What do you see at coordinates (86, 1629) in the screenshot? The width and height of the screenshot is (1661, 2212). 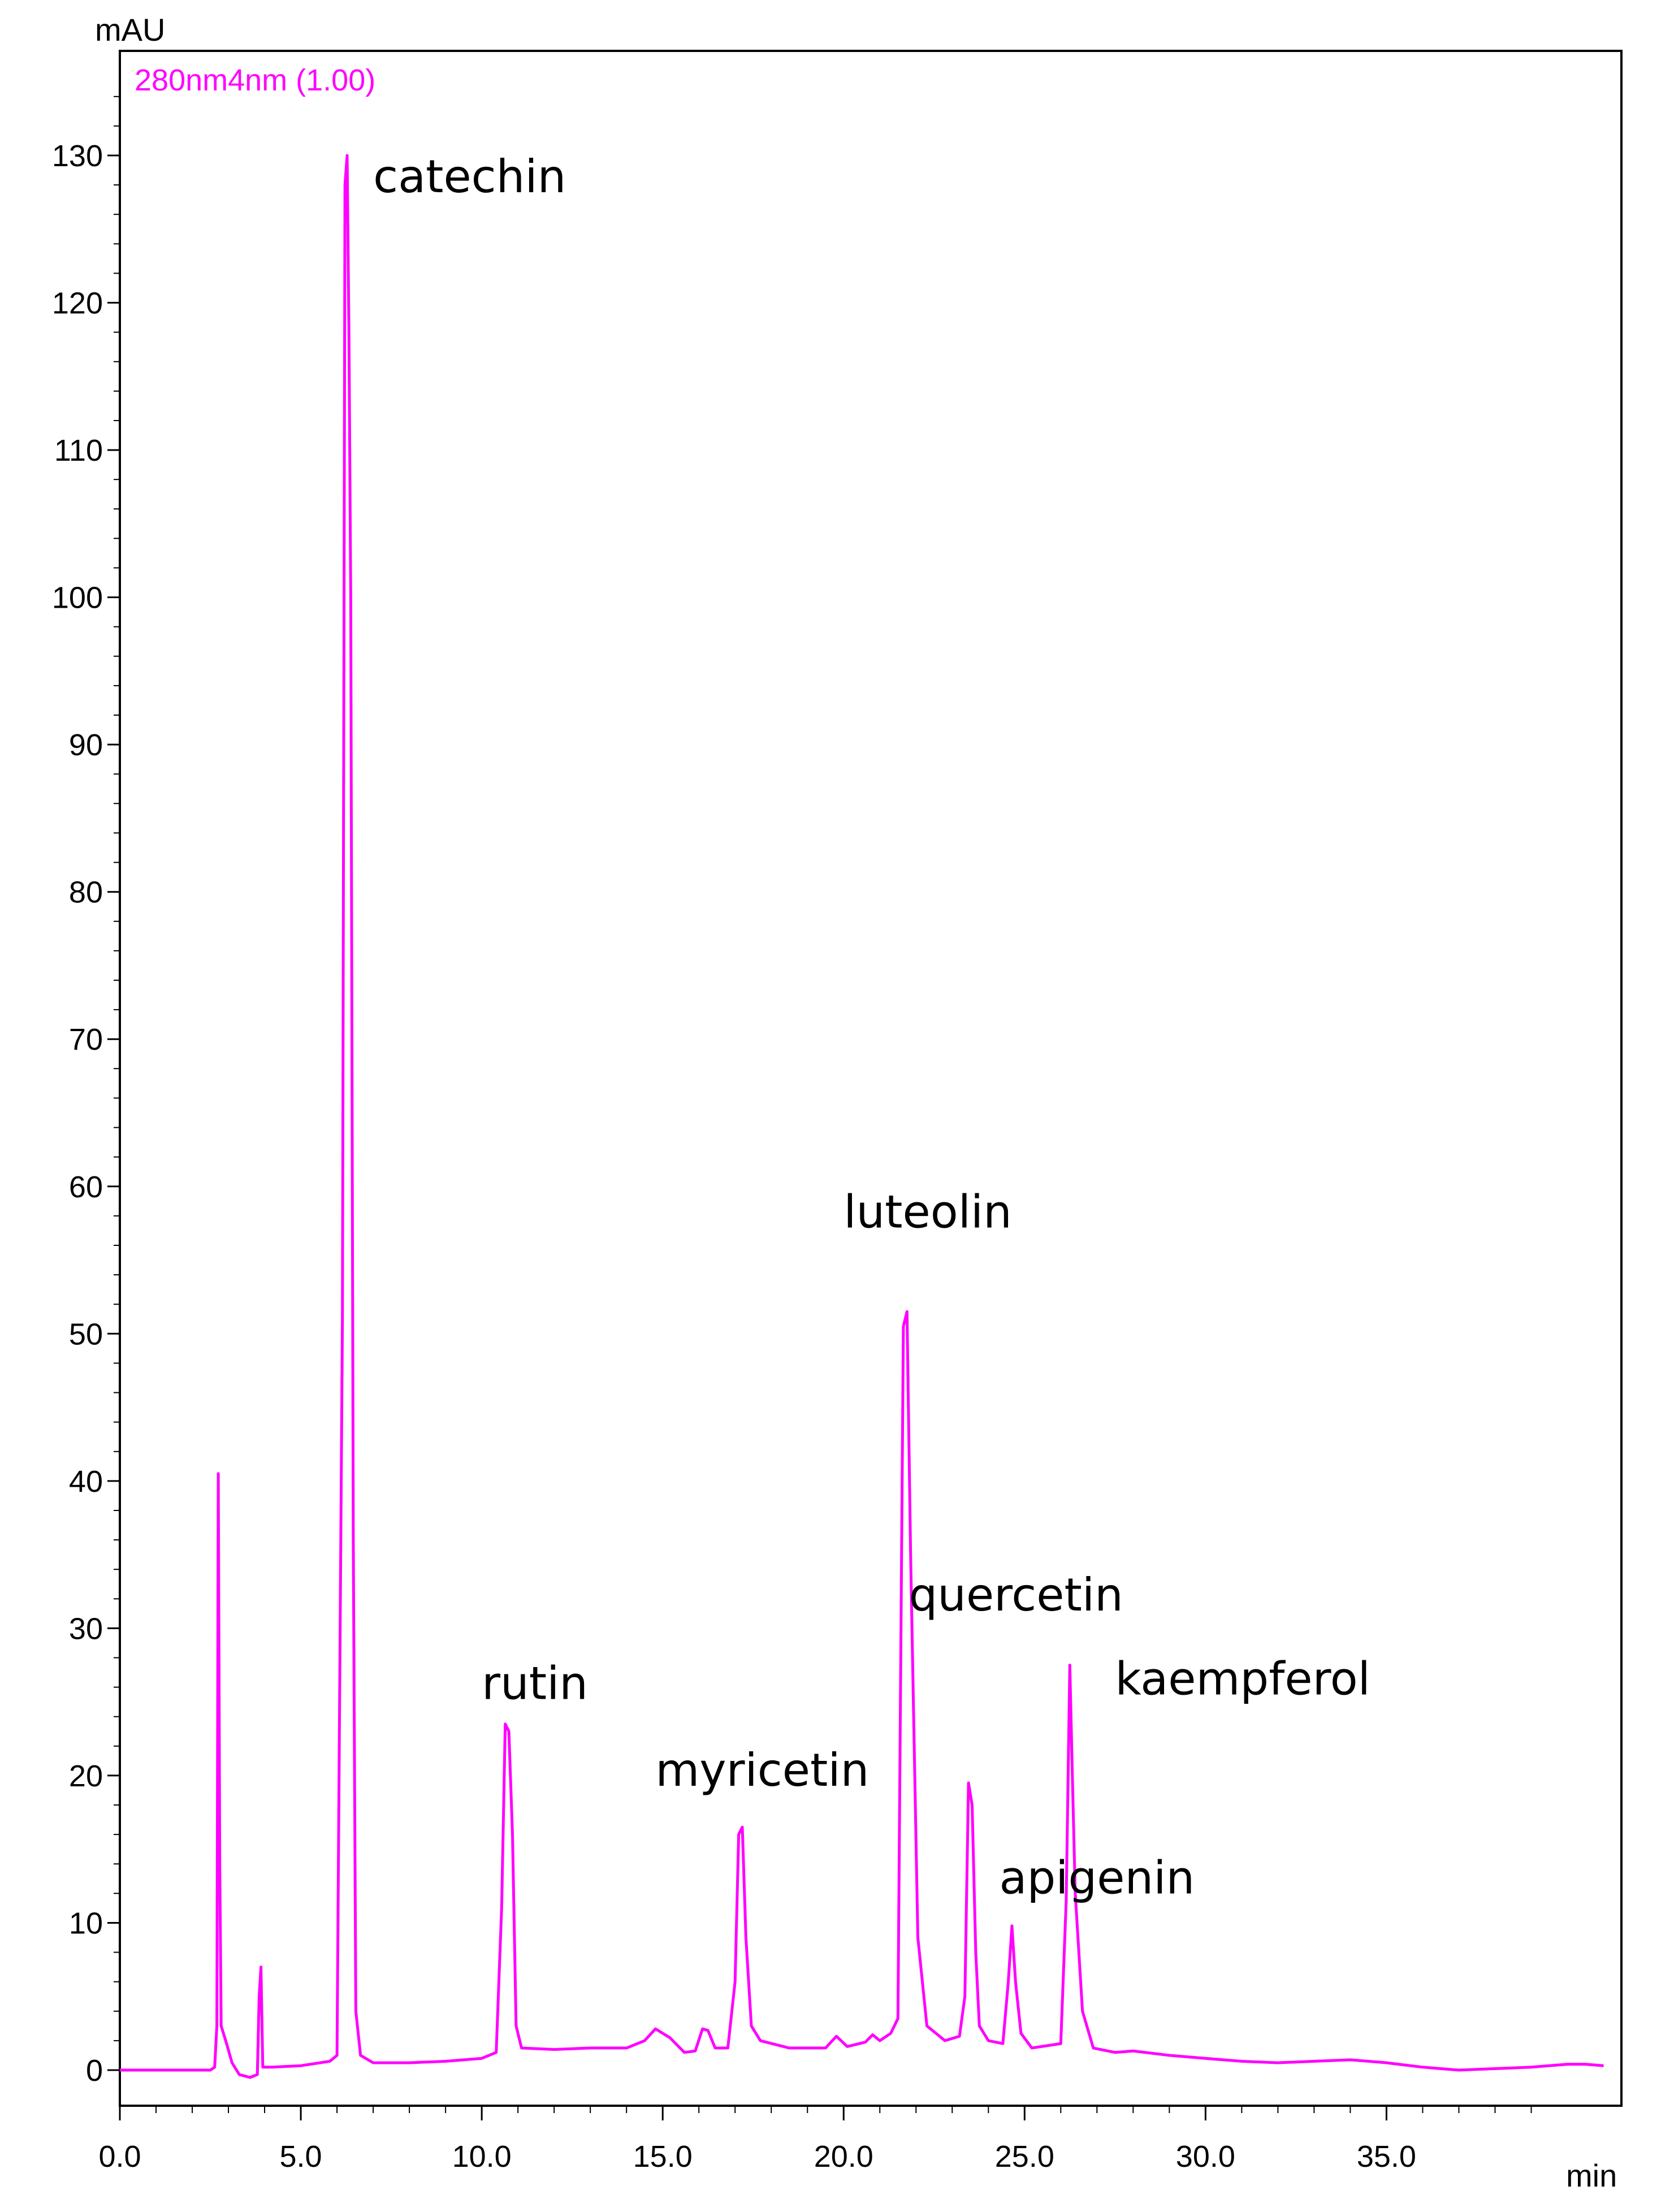 I see `y-tick-label: 30` at bounding box center [86, 1629].